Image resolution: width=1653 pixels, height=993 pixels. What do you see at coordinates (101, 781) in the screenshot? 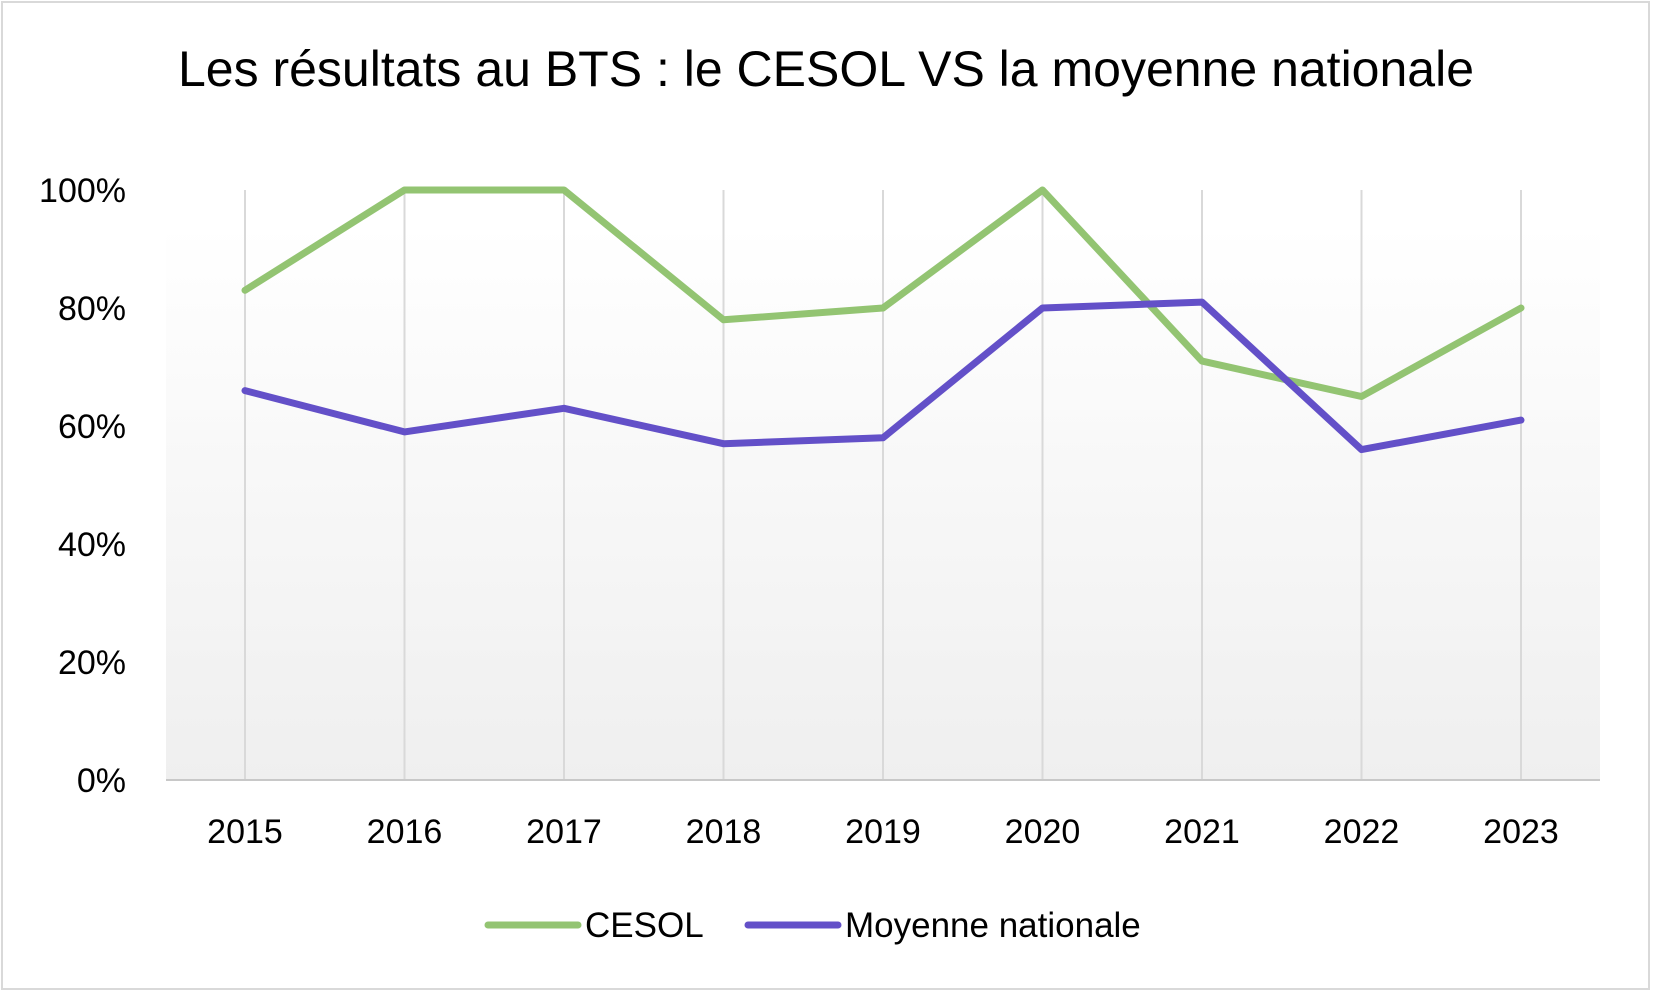
I see `y-tick-label: 0%` at bounding box center [101, 781].